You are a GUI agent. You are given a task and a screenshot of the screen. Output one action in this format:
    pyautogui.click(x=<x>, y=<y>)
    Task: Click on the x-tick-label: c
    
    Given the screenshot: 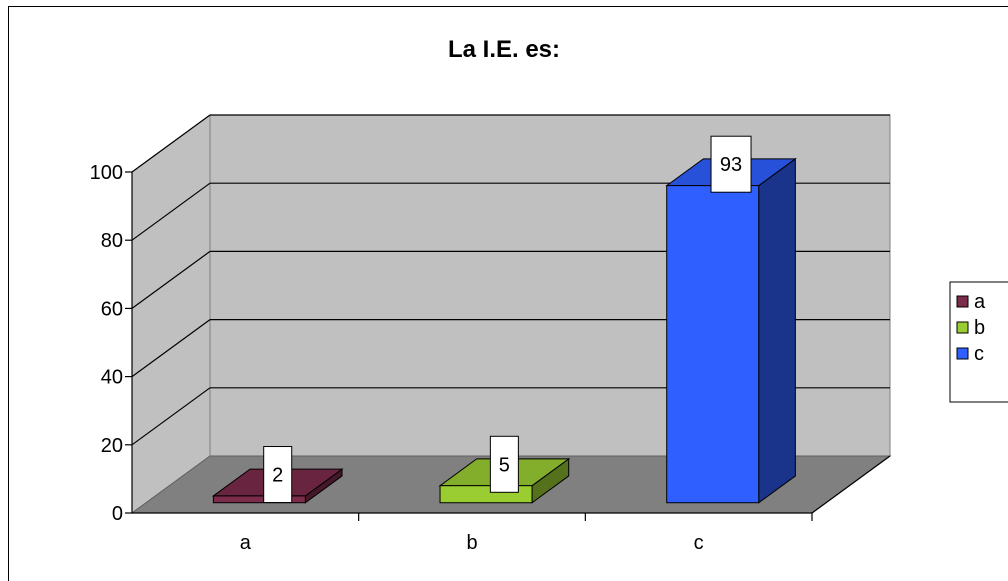 What is the action you would take?
    pyautogui.click(x=699, y=543)
    